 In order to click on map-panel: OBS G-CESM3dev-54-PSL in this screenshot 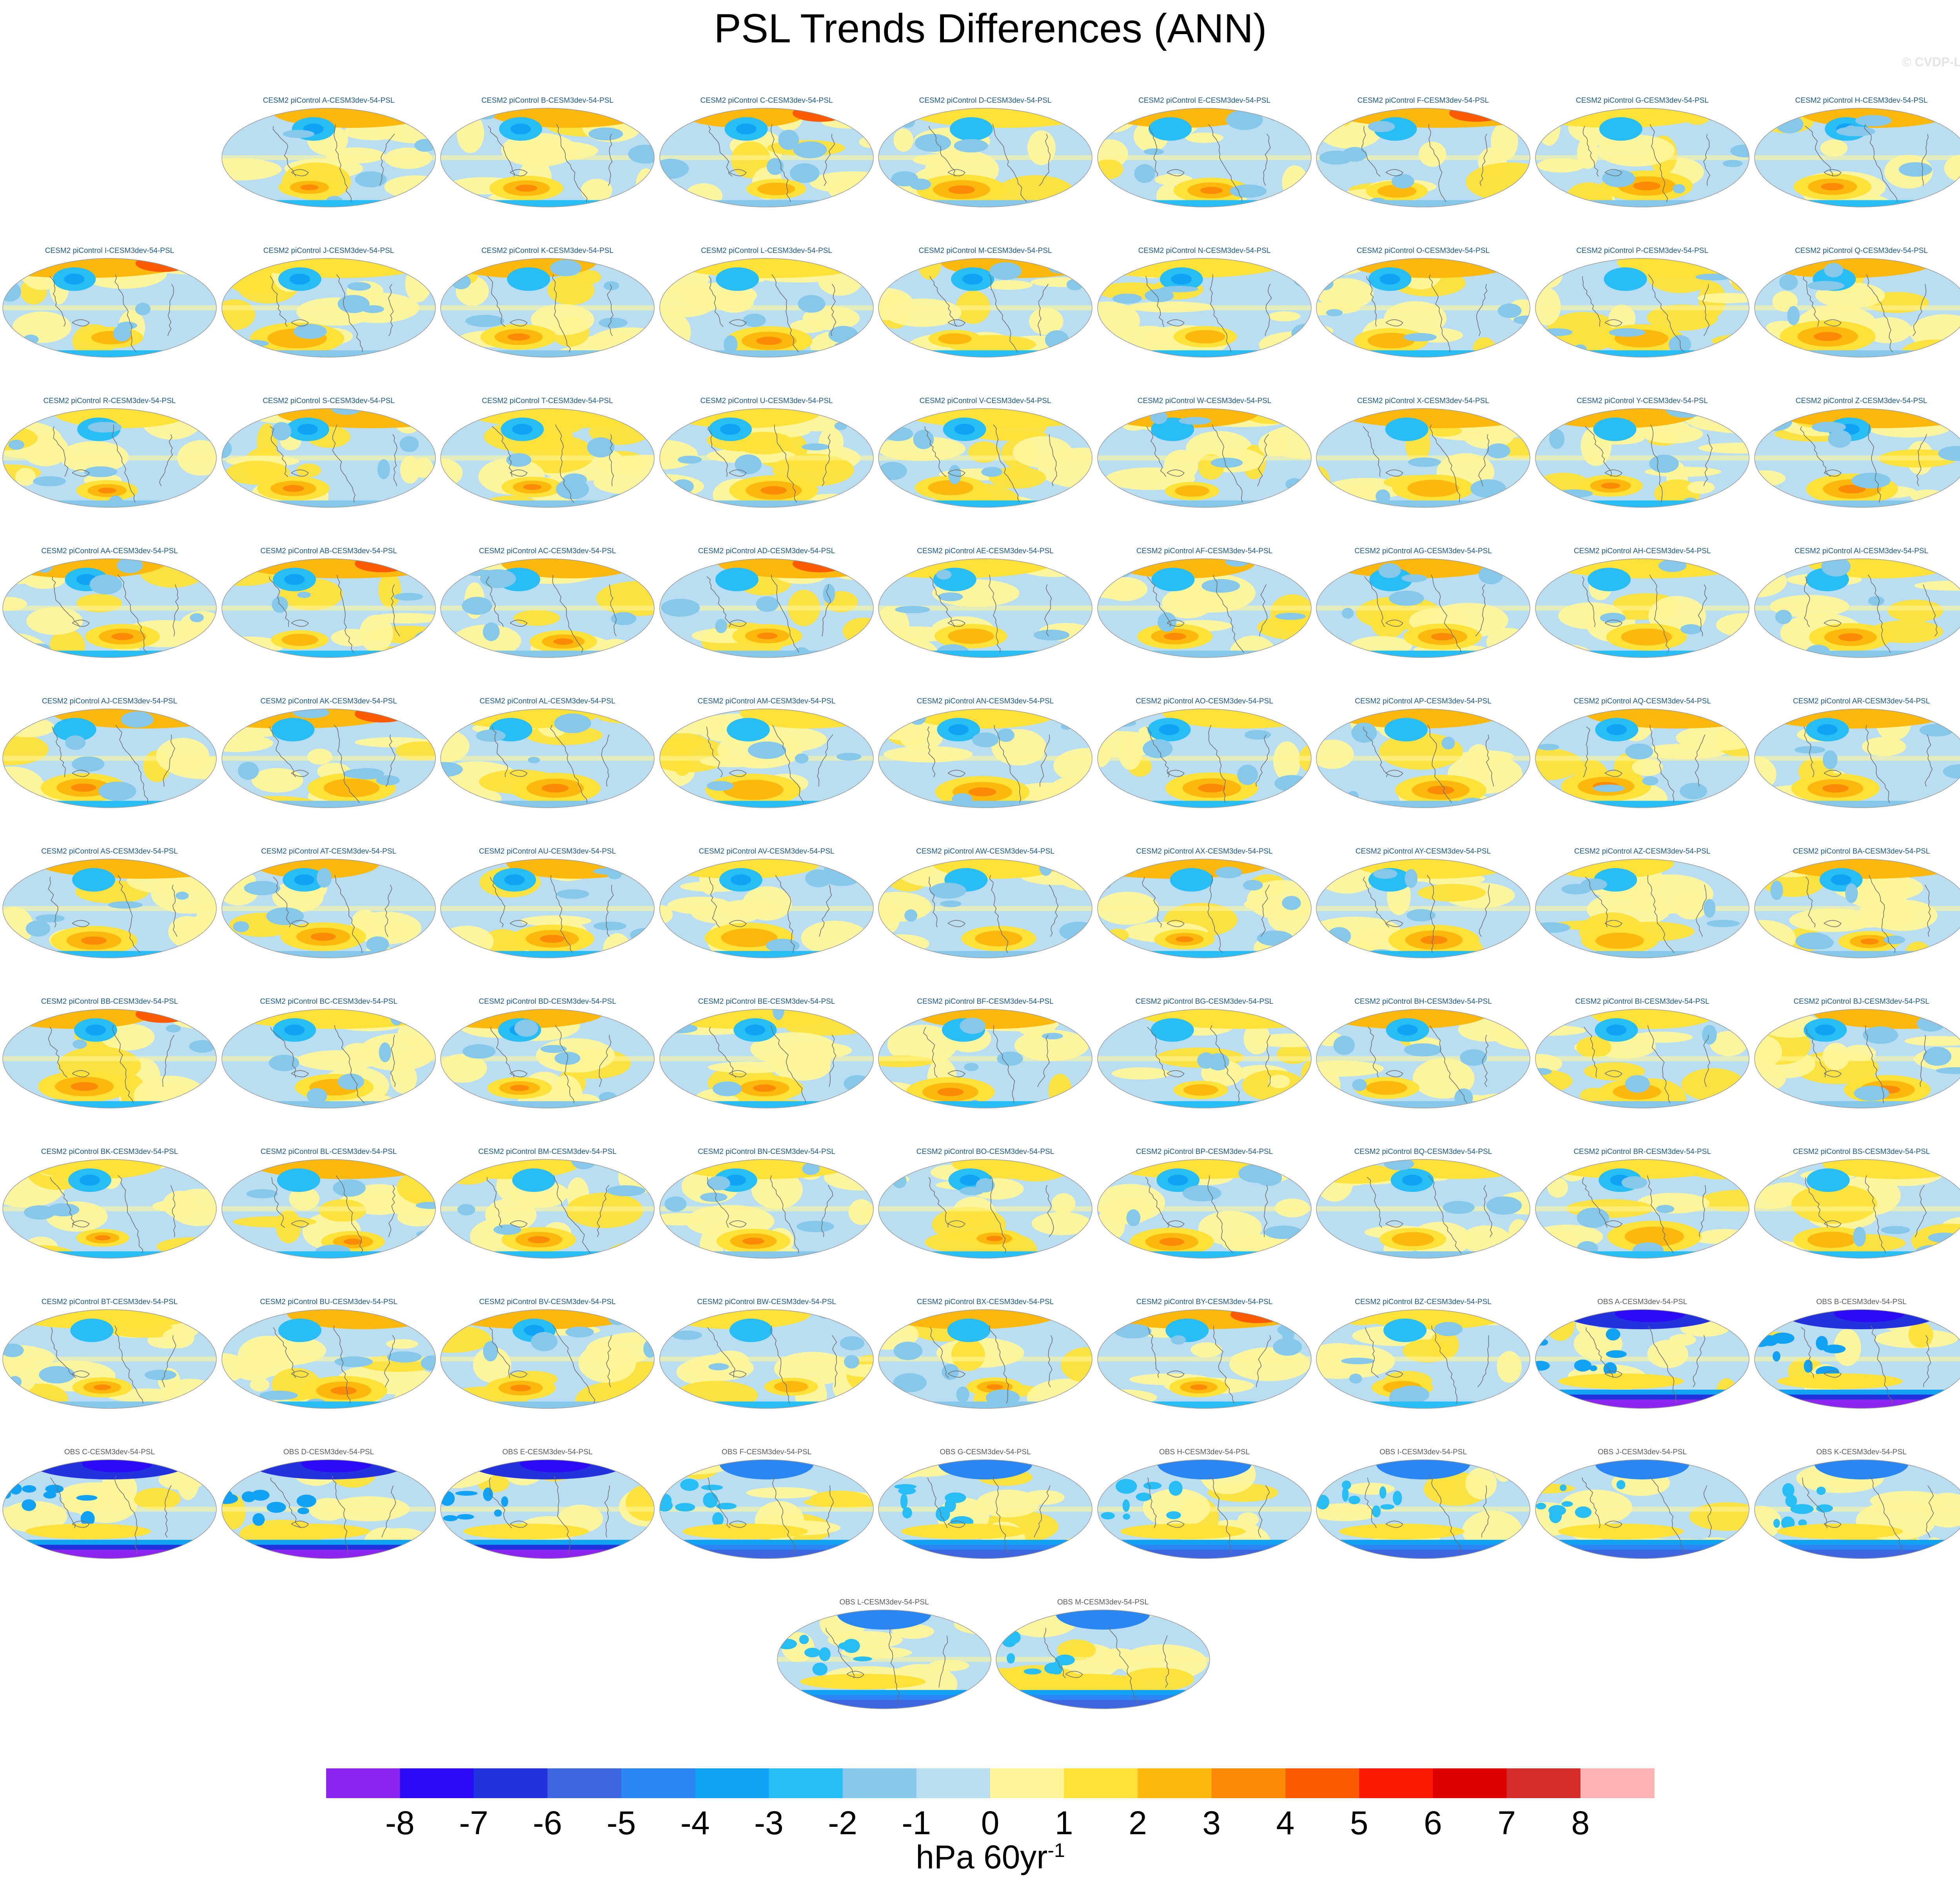, I will do `click(985, 1504)`.